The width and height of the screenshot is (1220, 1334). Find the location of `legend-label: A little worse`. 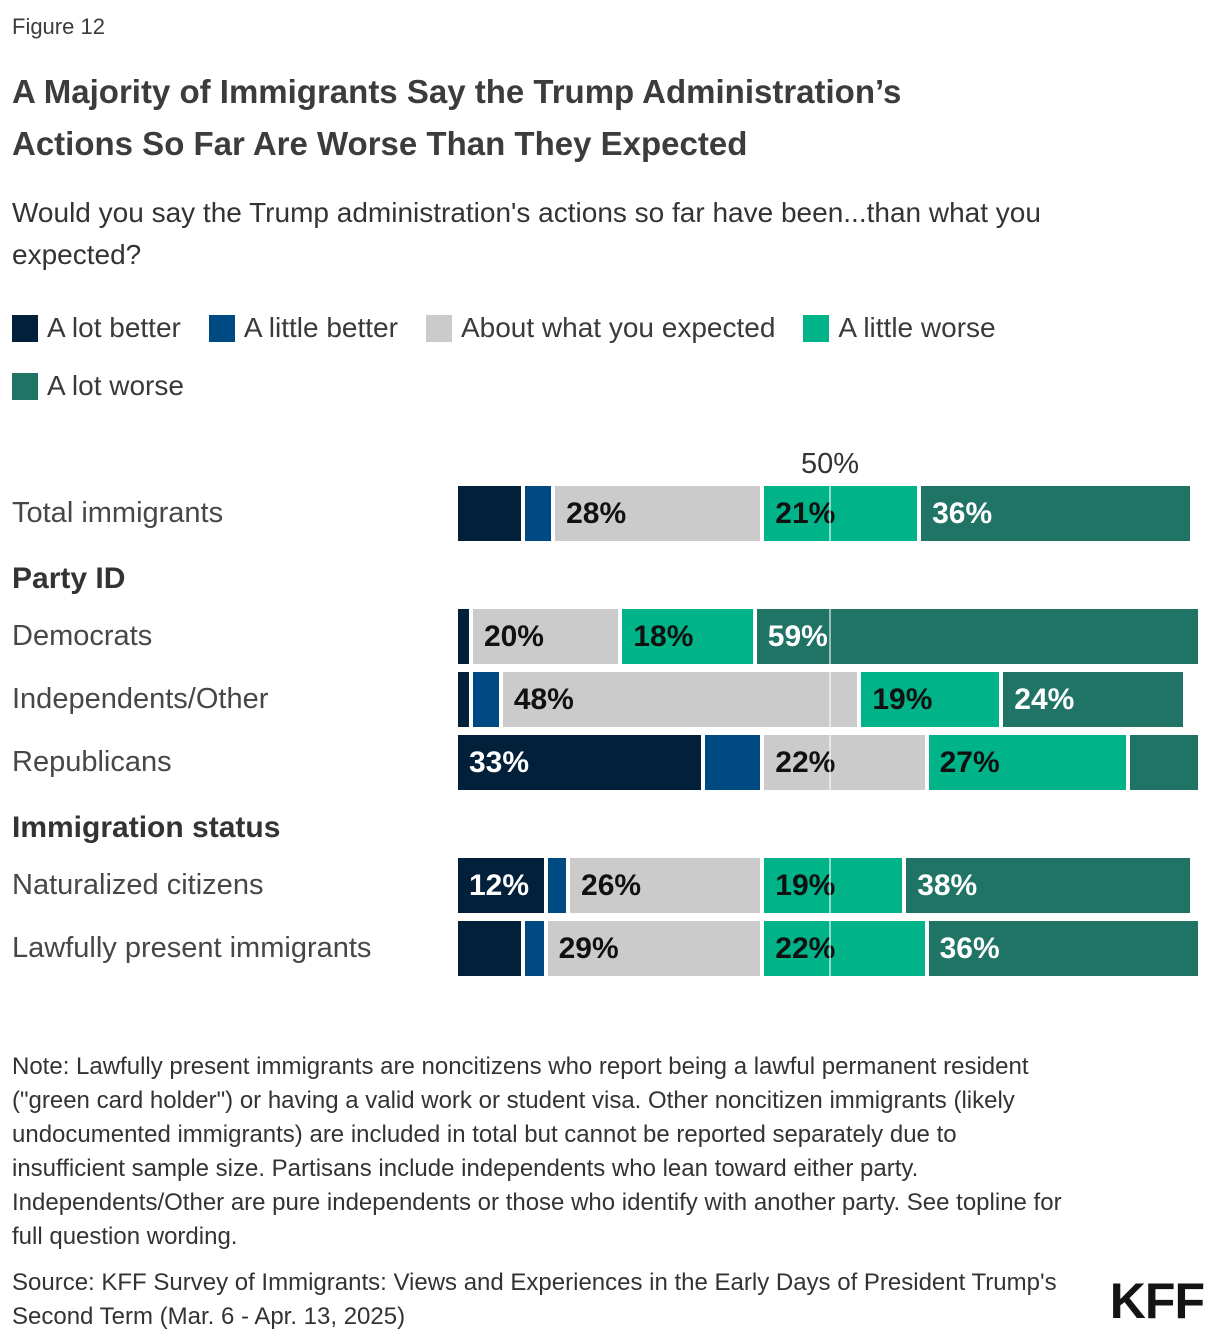

legend-label: A little worse is located at coordinates (917, 327).